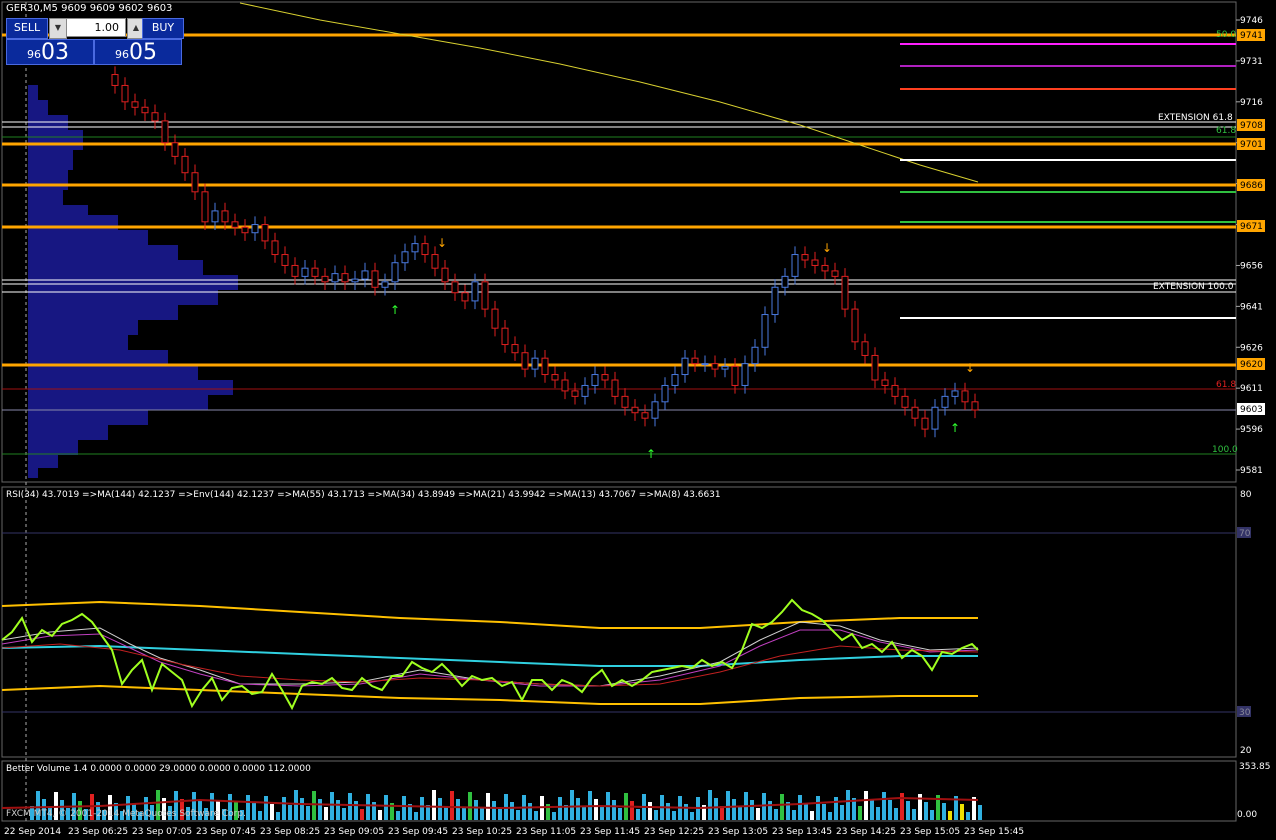 Image resolution: width=1276 pixels, height=840 pixels. What do you see at coordinates (50, 52) in the screenshot?
I see `bid-price-button: 96 03` at bounding box center [50, 52].